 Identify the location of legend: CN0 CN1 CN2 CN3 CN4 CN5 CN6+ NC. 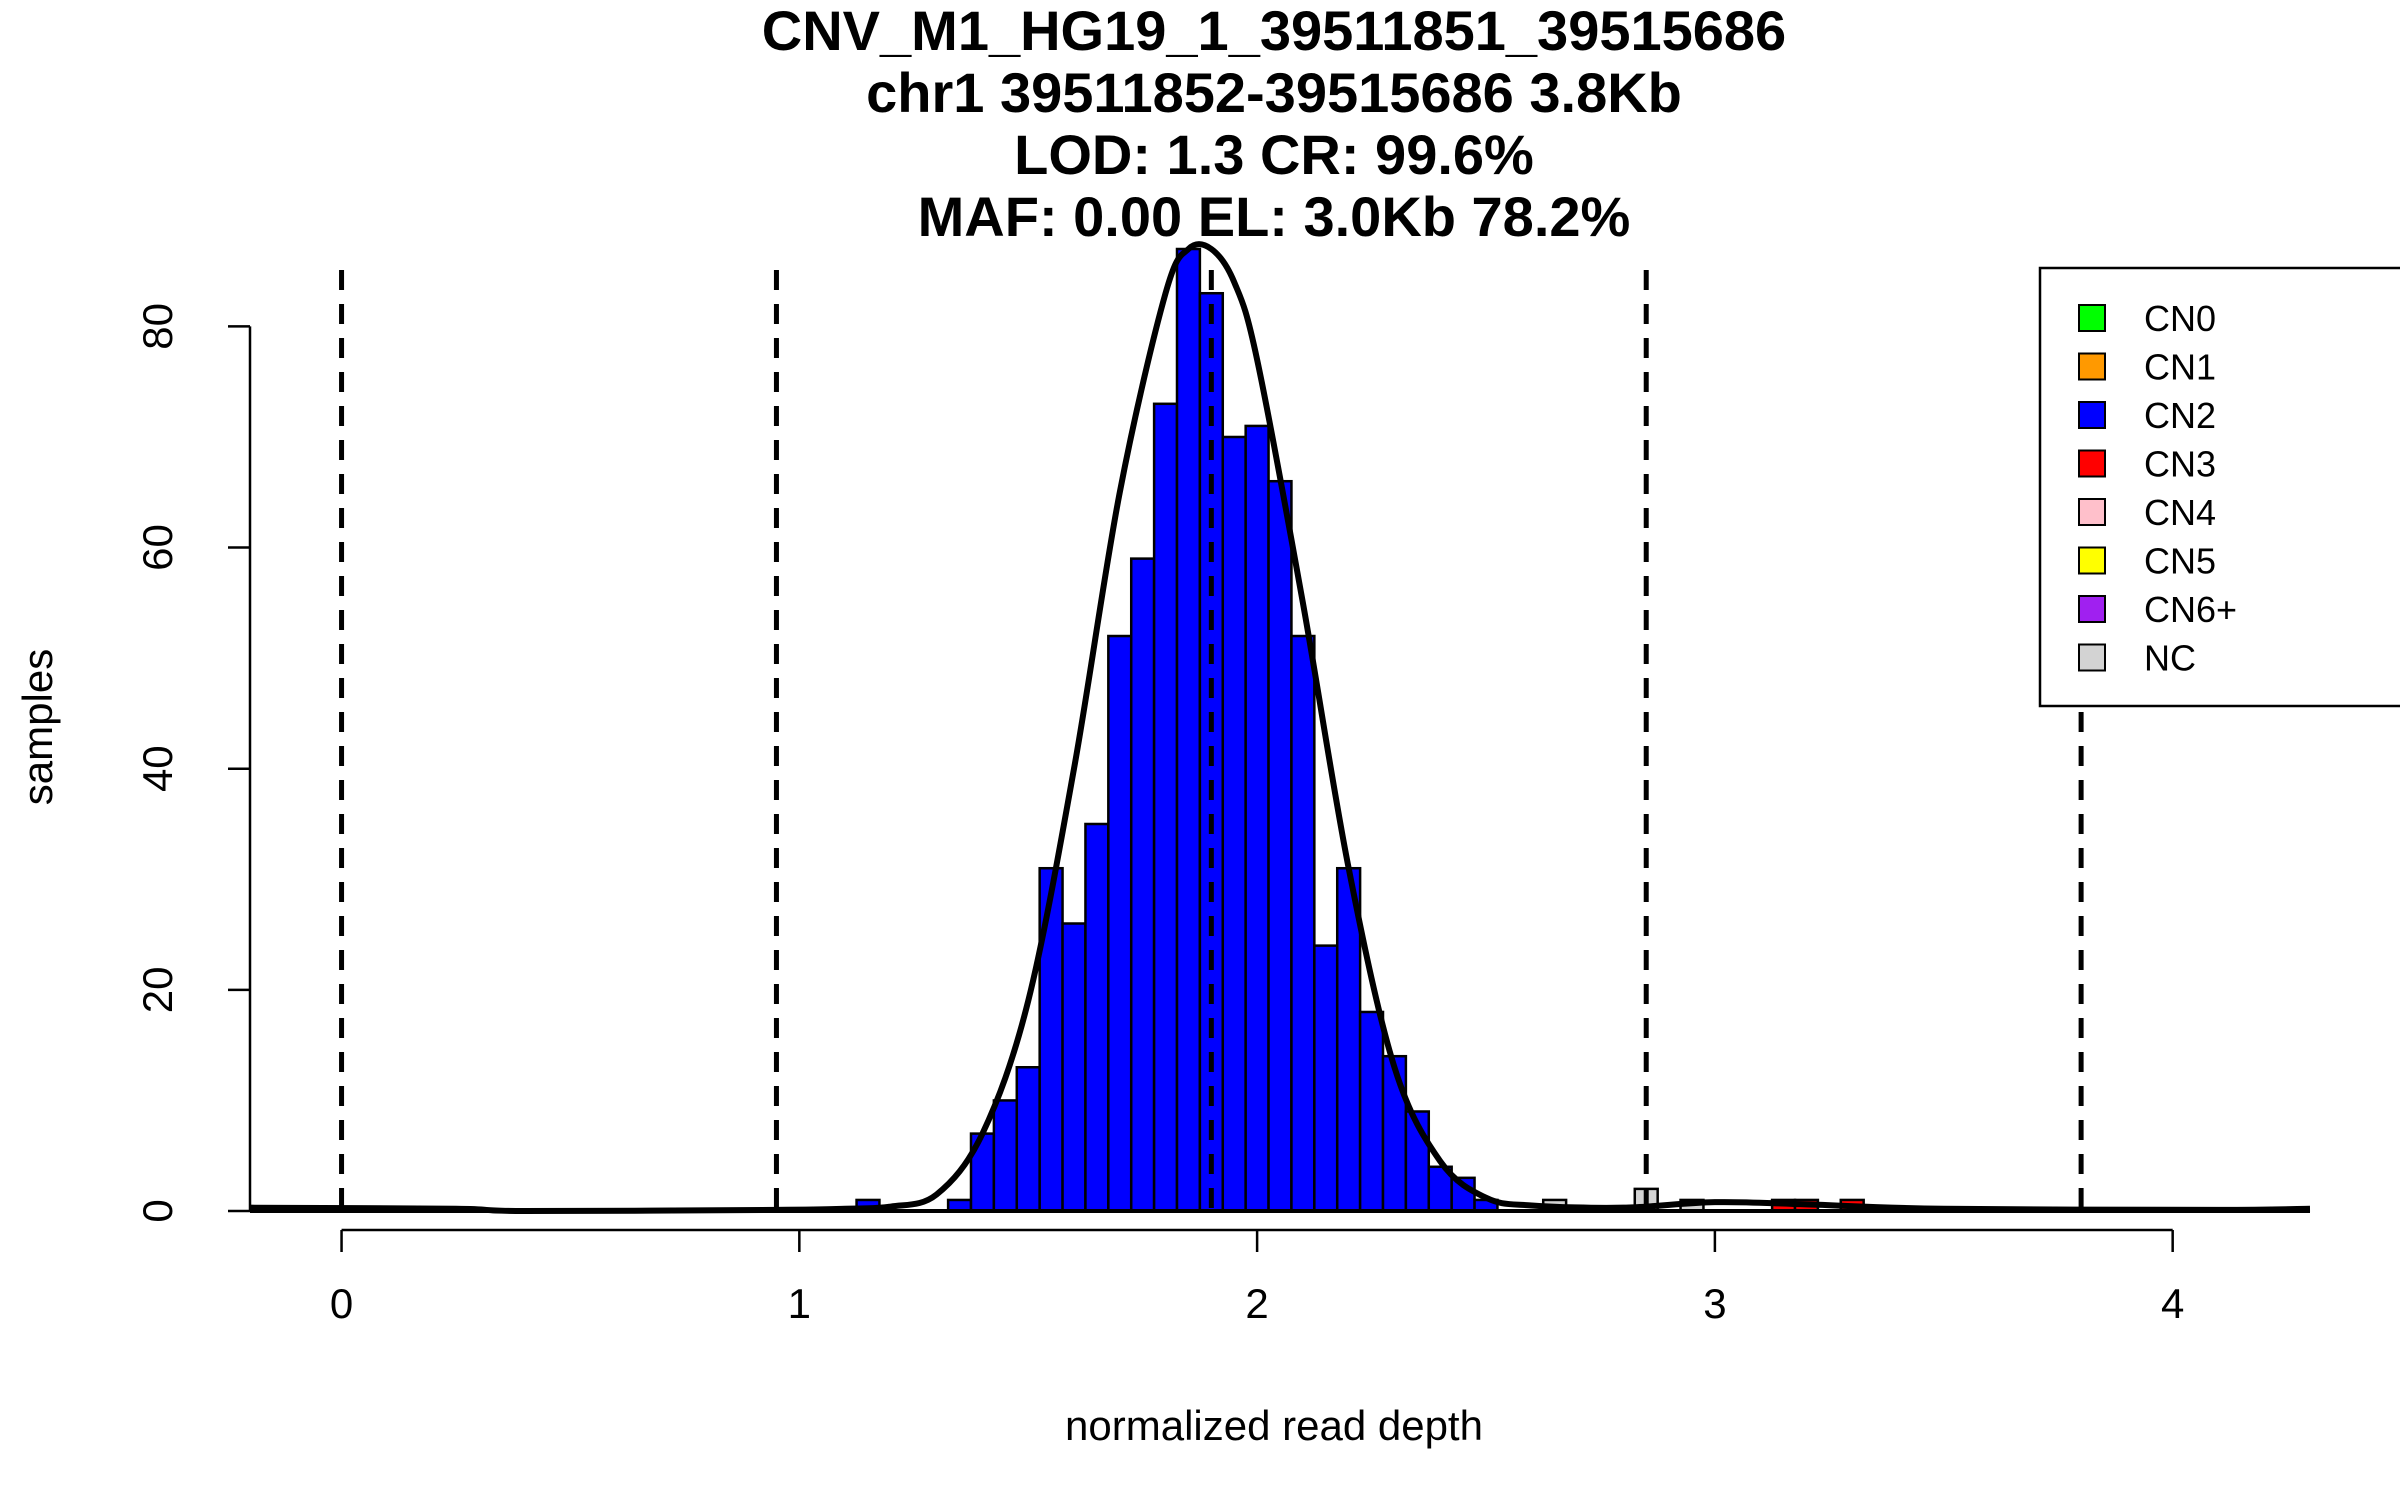
(2219, 487).